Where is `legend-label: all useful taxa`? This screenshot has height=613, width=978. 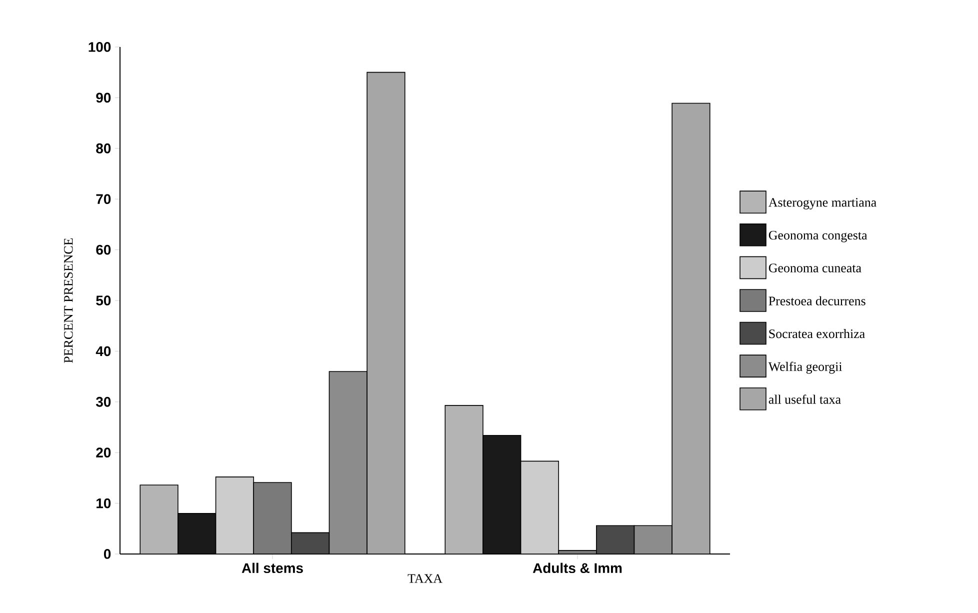
legend-label: all useful taxa is located at coordinates (804, 399).